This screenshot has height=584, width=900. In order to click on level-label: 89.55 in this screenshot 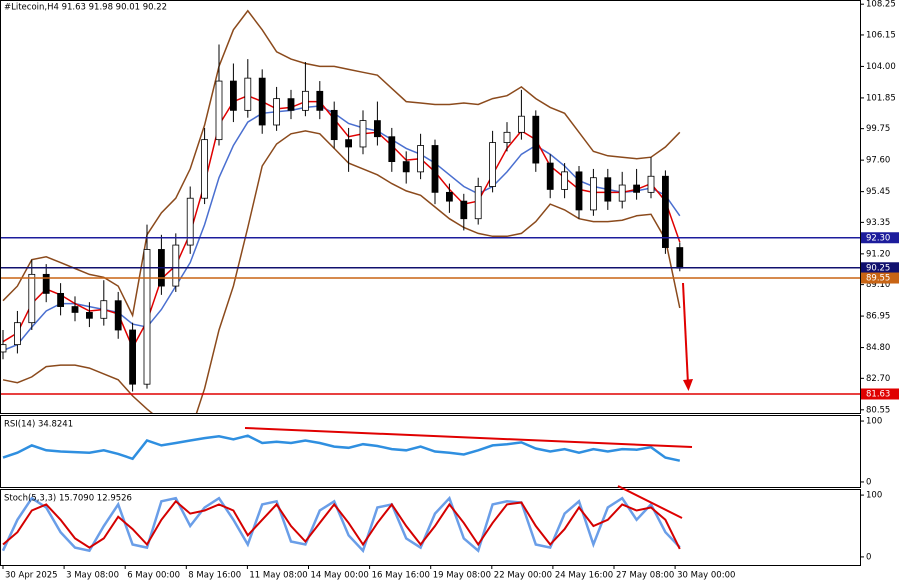, I will do `click(878, 279)`.